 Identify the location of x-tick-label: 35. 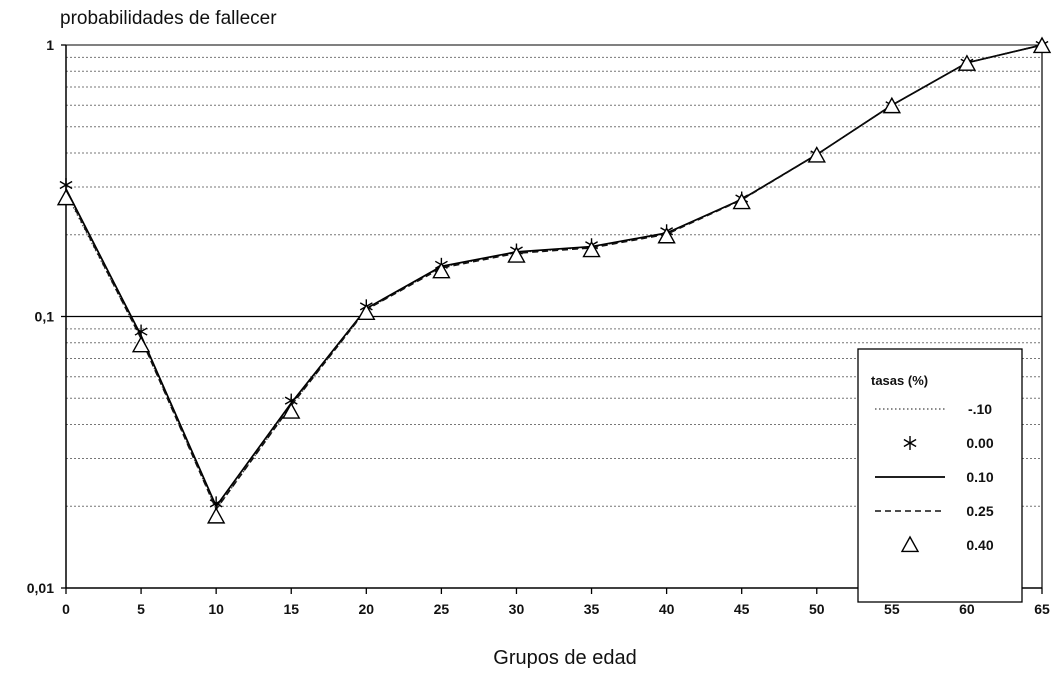
(592, 609).